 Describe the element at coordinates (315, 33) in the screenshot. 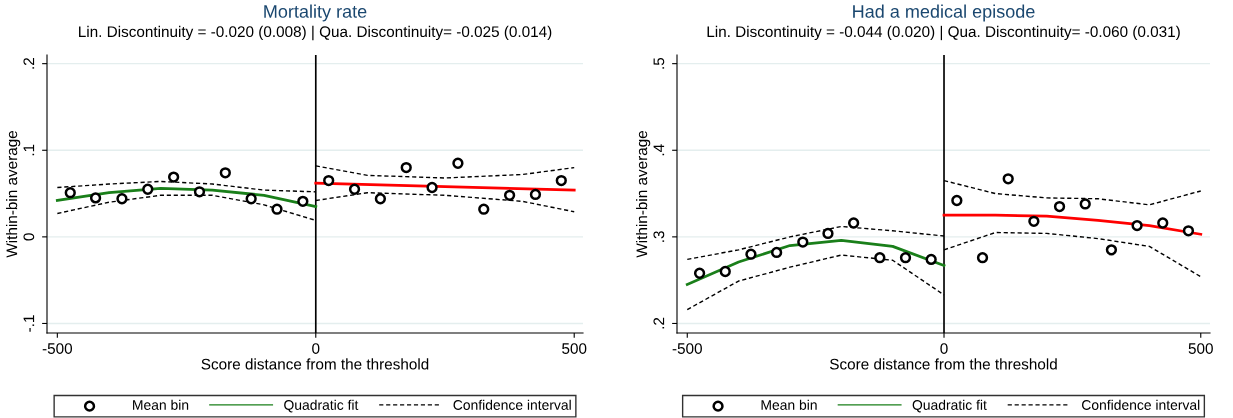

I see `chart-subtitle: Lin. Discontinuity = -0.020 (0.008) | Qua. Discontinuity= -0.025 (0.014)` at that location.